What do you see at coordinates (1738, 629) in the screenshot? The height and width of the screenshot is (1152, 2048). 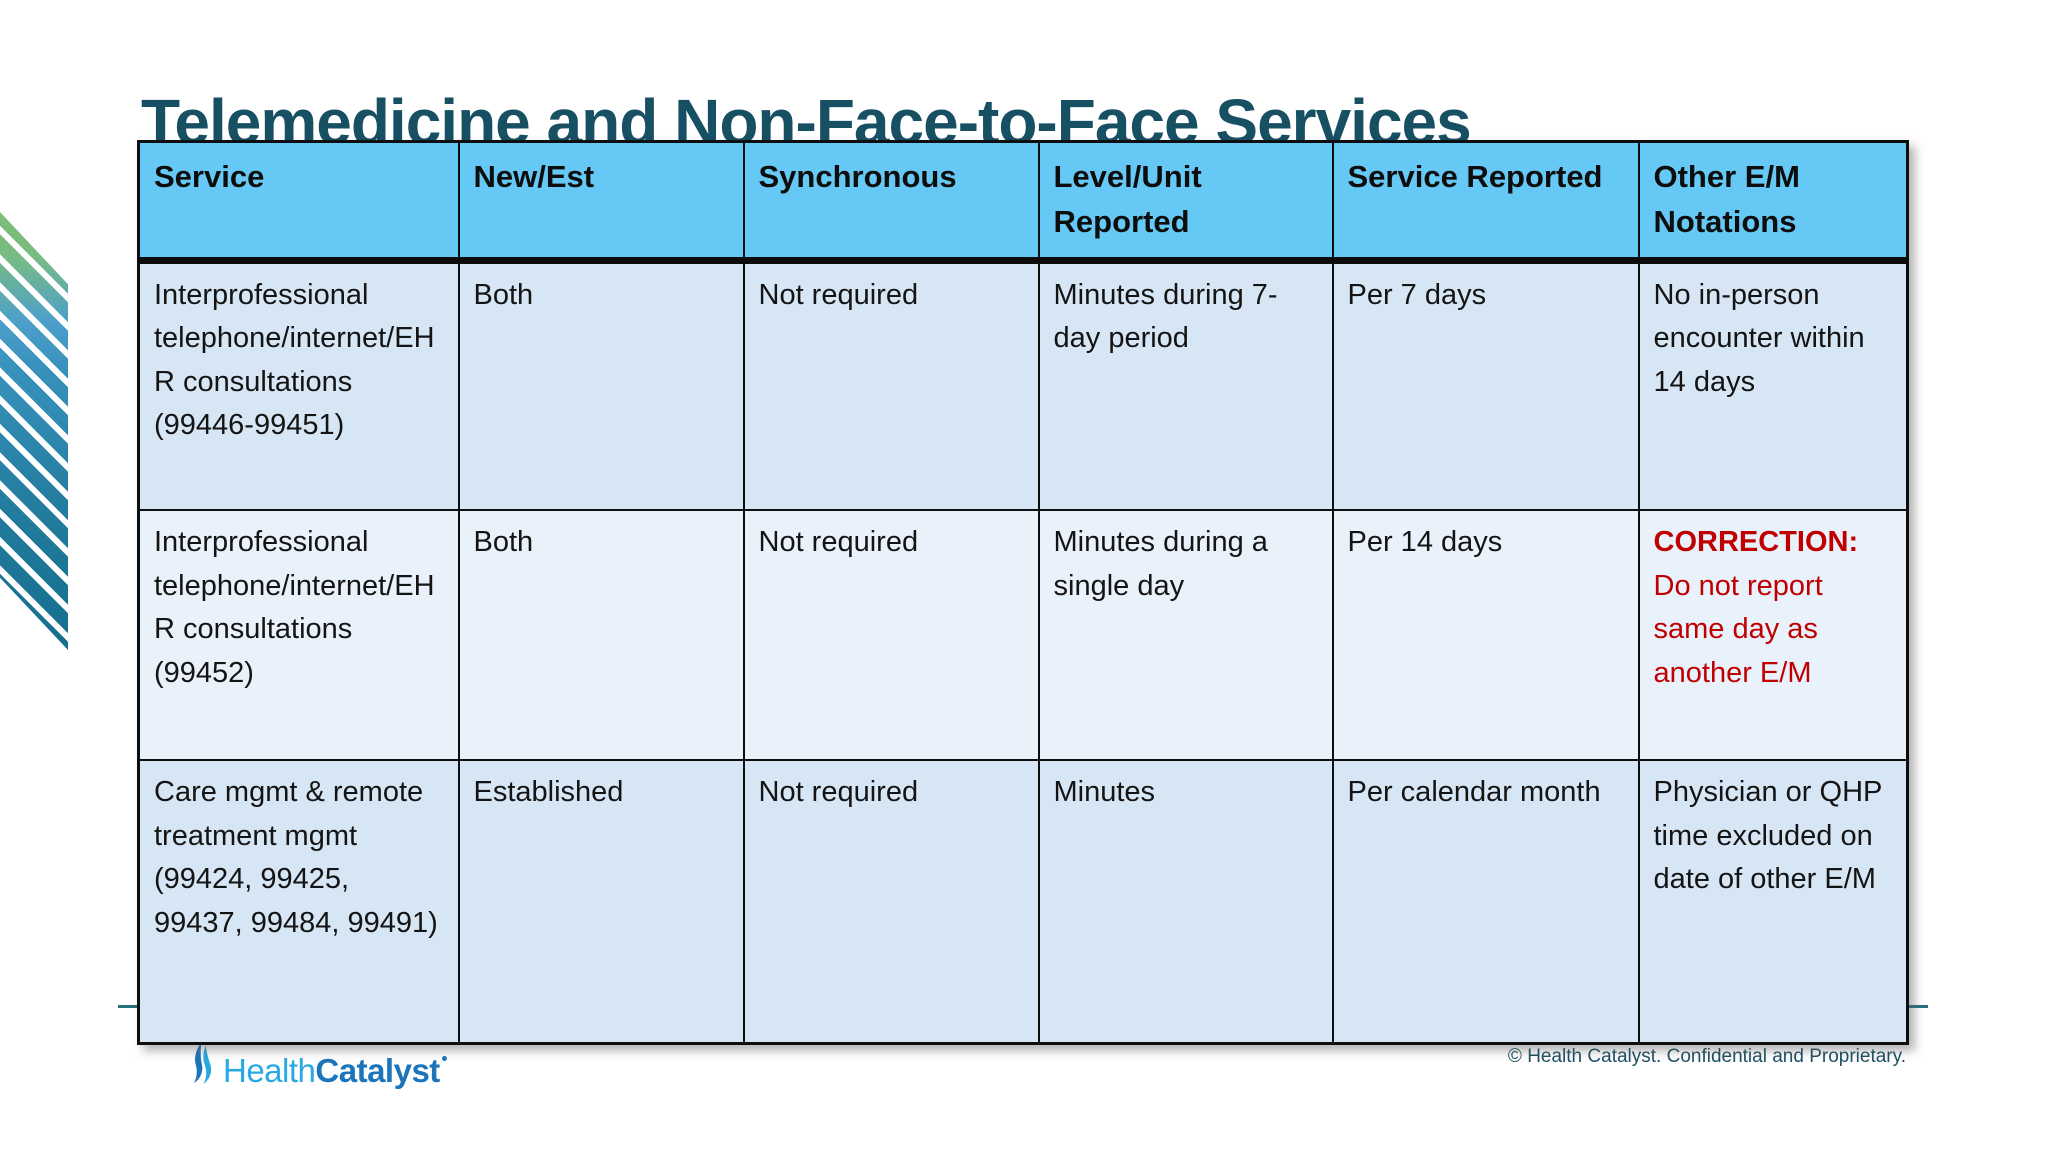 I see `correction-text: Do not report same day as another E/M` at bounding box center [1738, 629].